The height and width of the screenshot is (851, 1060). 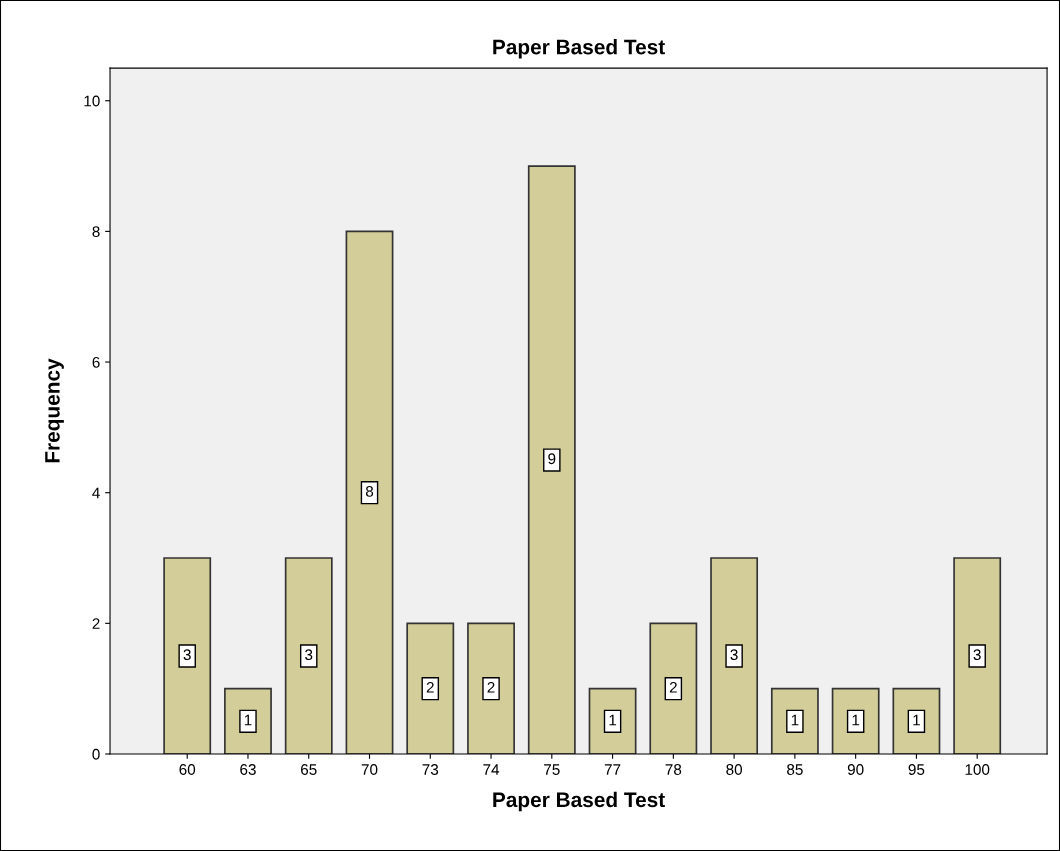 What do you see at coordinates (977, 769) in the screenshot?
I see `x-tick-label: 100` at bounding box center [977, 769].